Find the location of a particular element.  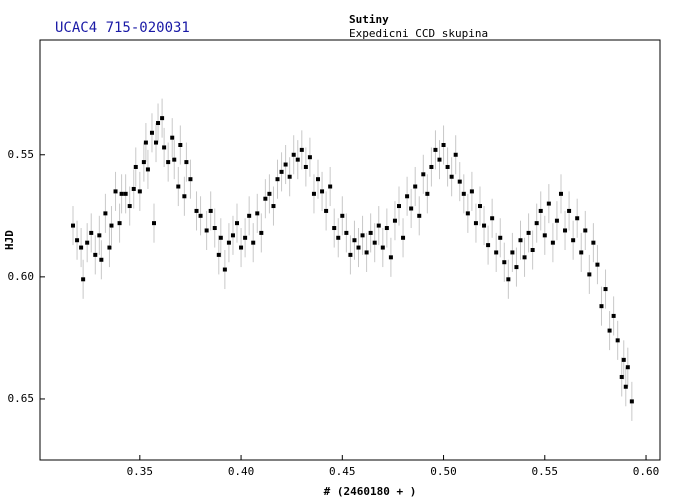

x-tick-label: 0.45 is located at coordinates (342, 471).